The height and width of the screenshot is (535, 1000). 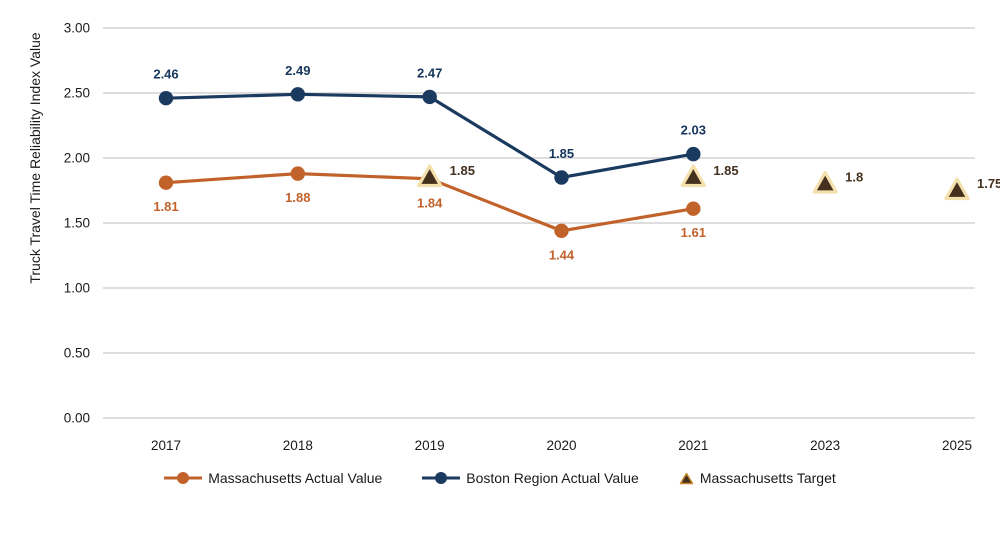 I want to click on x-tick-label: 2020, so click(x=561, y=445).